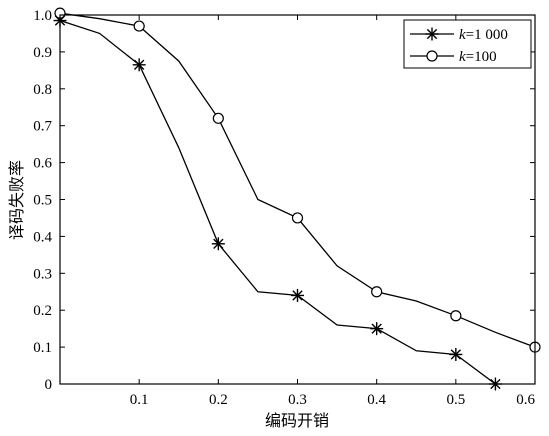  What do you see at coordinates (491, 35) in the screenshot?
I see `legend-value-k1000: 1 000` at bounding box center [491, 35].